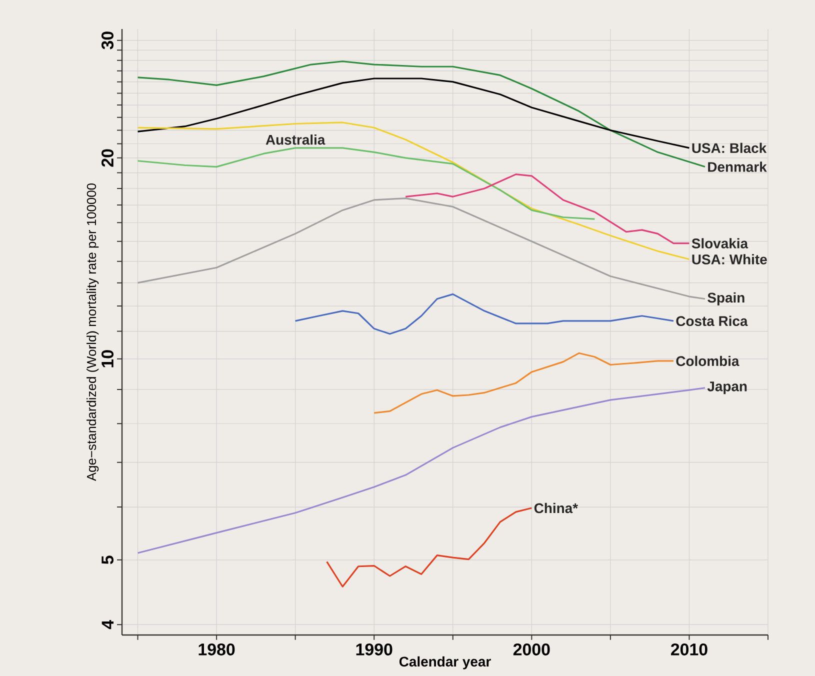  Describe the element at coordinates (374, 649) in the screenshot. I see `x-tick-label: 1990` at that location.